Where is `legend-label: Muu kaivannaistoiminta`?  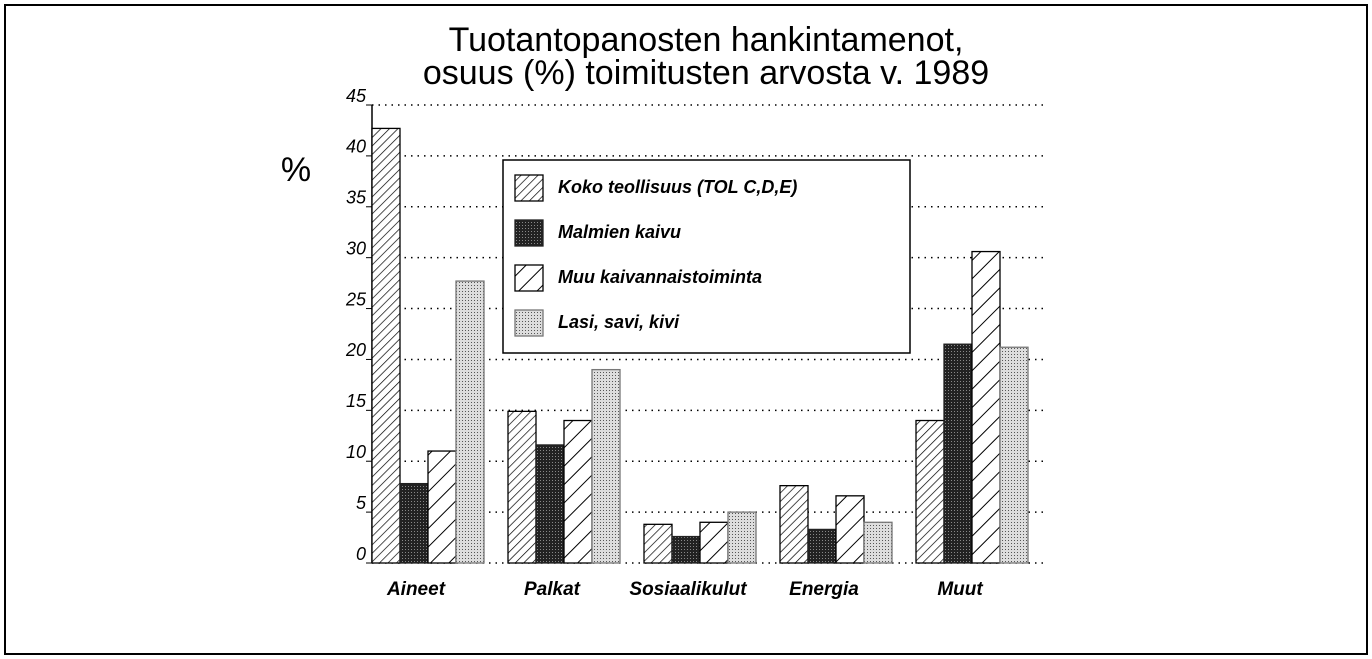
legend-label: Muu kaivannaistoiminta is located at coordinates (660, 277).